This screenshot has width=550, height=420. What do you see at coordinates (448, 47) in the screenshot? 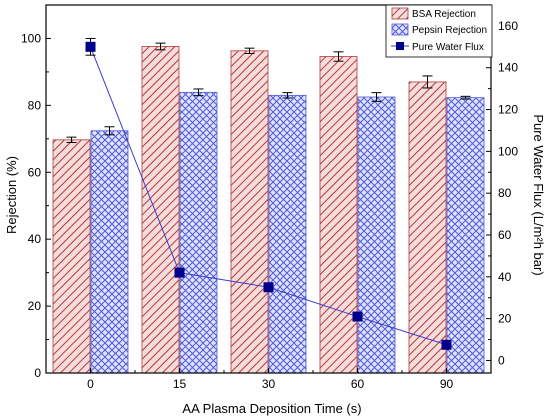
I see `legend-label-flux: Pure Water Flux` at bounding box center [448, 47].